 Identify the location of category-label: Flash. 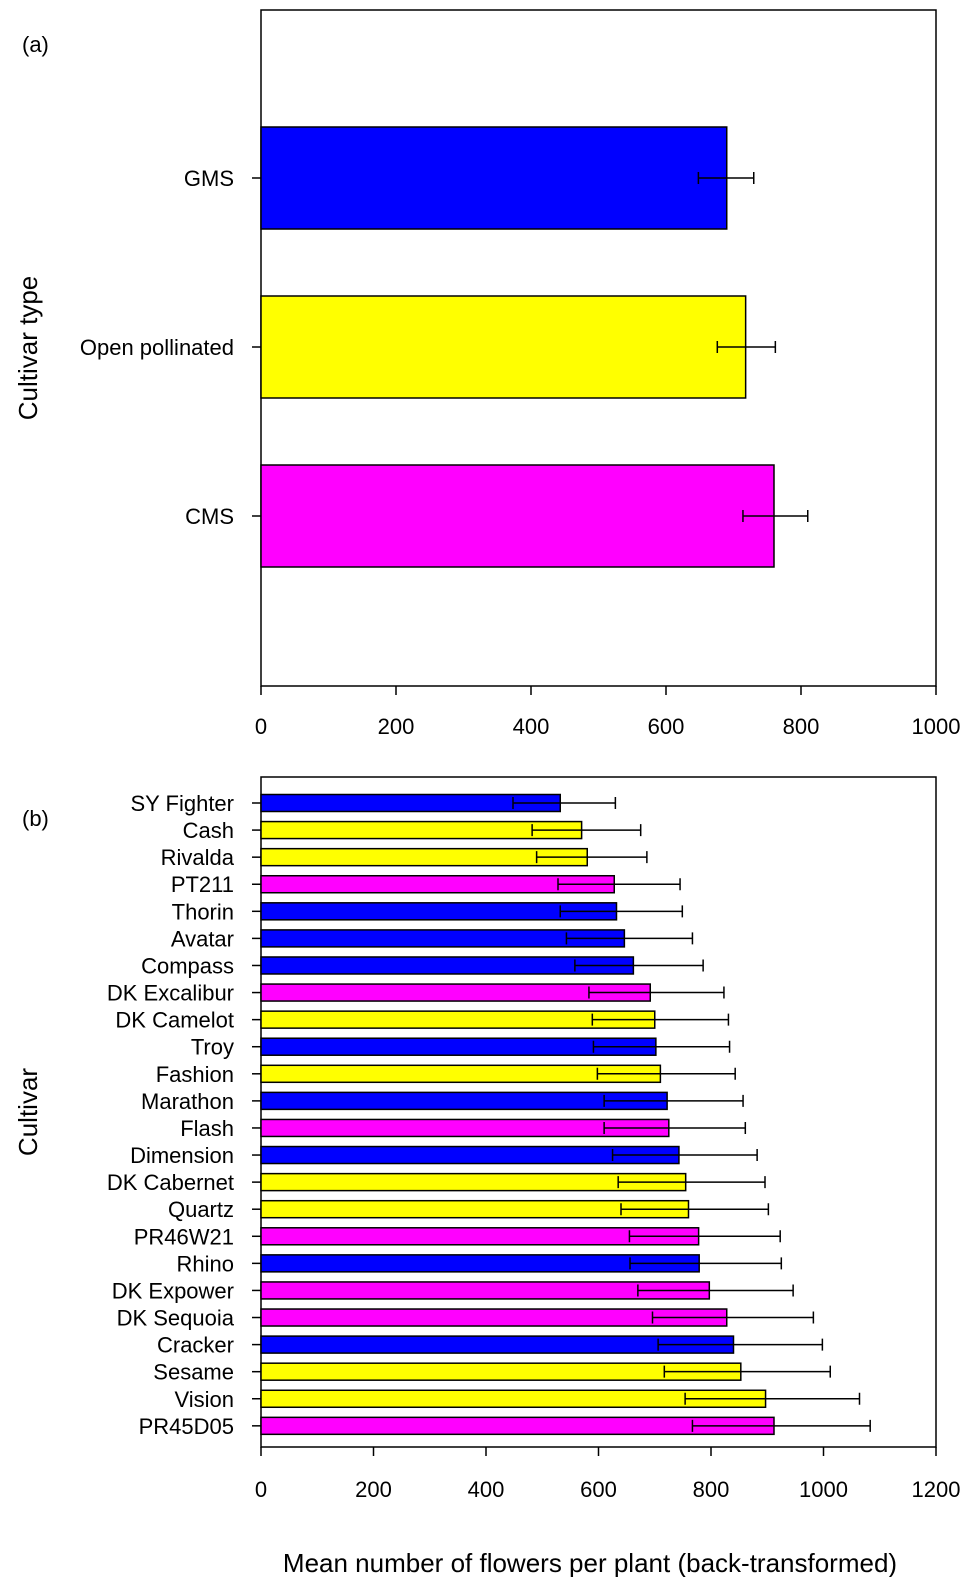
(207, 1128).